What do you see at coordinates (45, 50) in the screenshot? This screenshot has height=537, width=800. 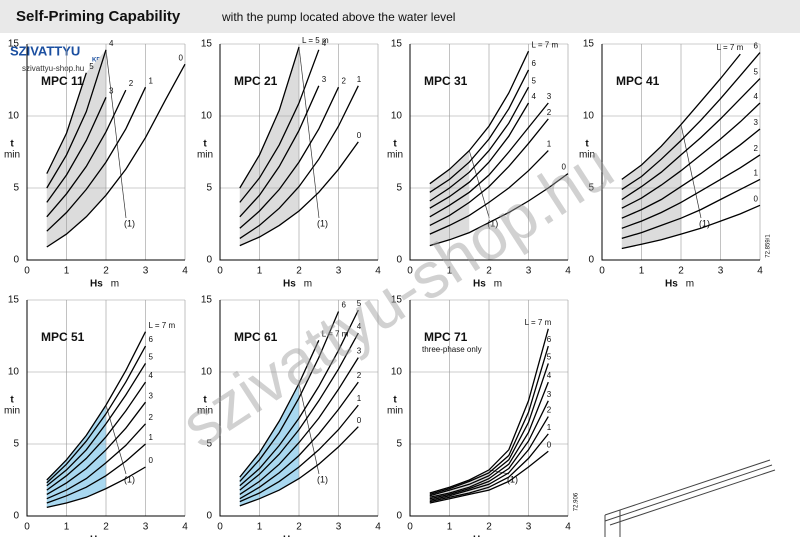 I see `logo-name: SZIVATTYU` at bounding box center [45, 50].